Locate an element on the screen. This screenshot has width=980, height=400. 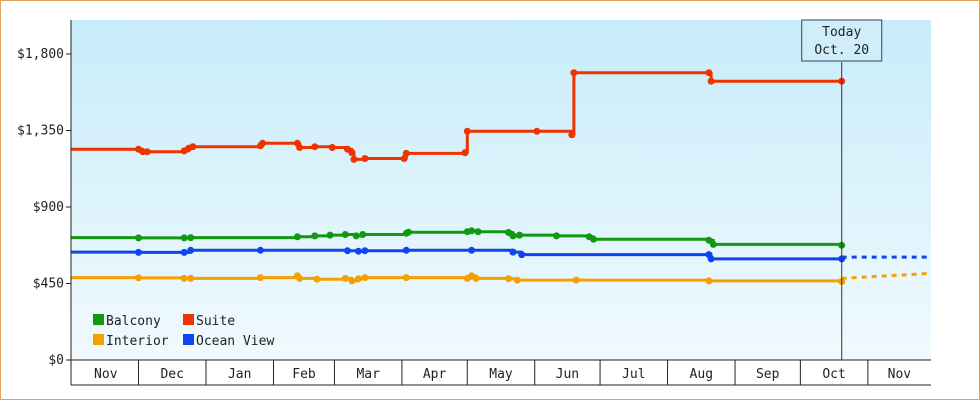
legend-label: Ocean View is located at coordinates (235, 341).